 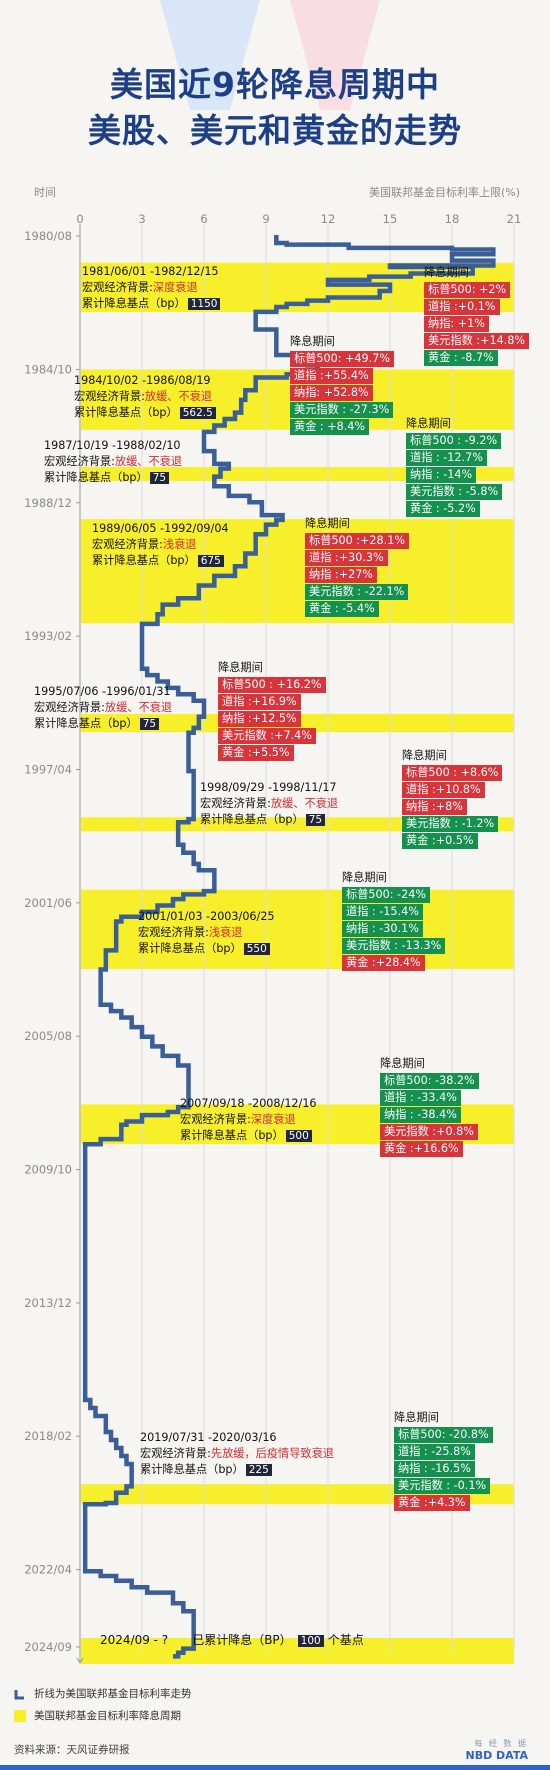 I want to click on performance-chip: 道指 : -33.4%, so click(x=420, y=1097).